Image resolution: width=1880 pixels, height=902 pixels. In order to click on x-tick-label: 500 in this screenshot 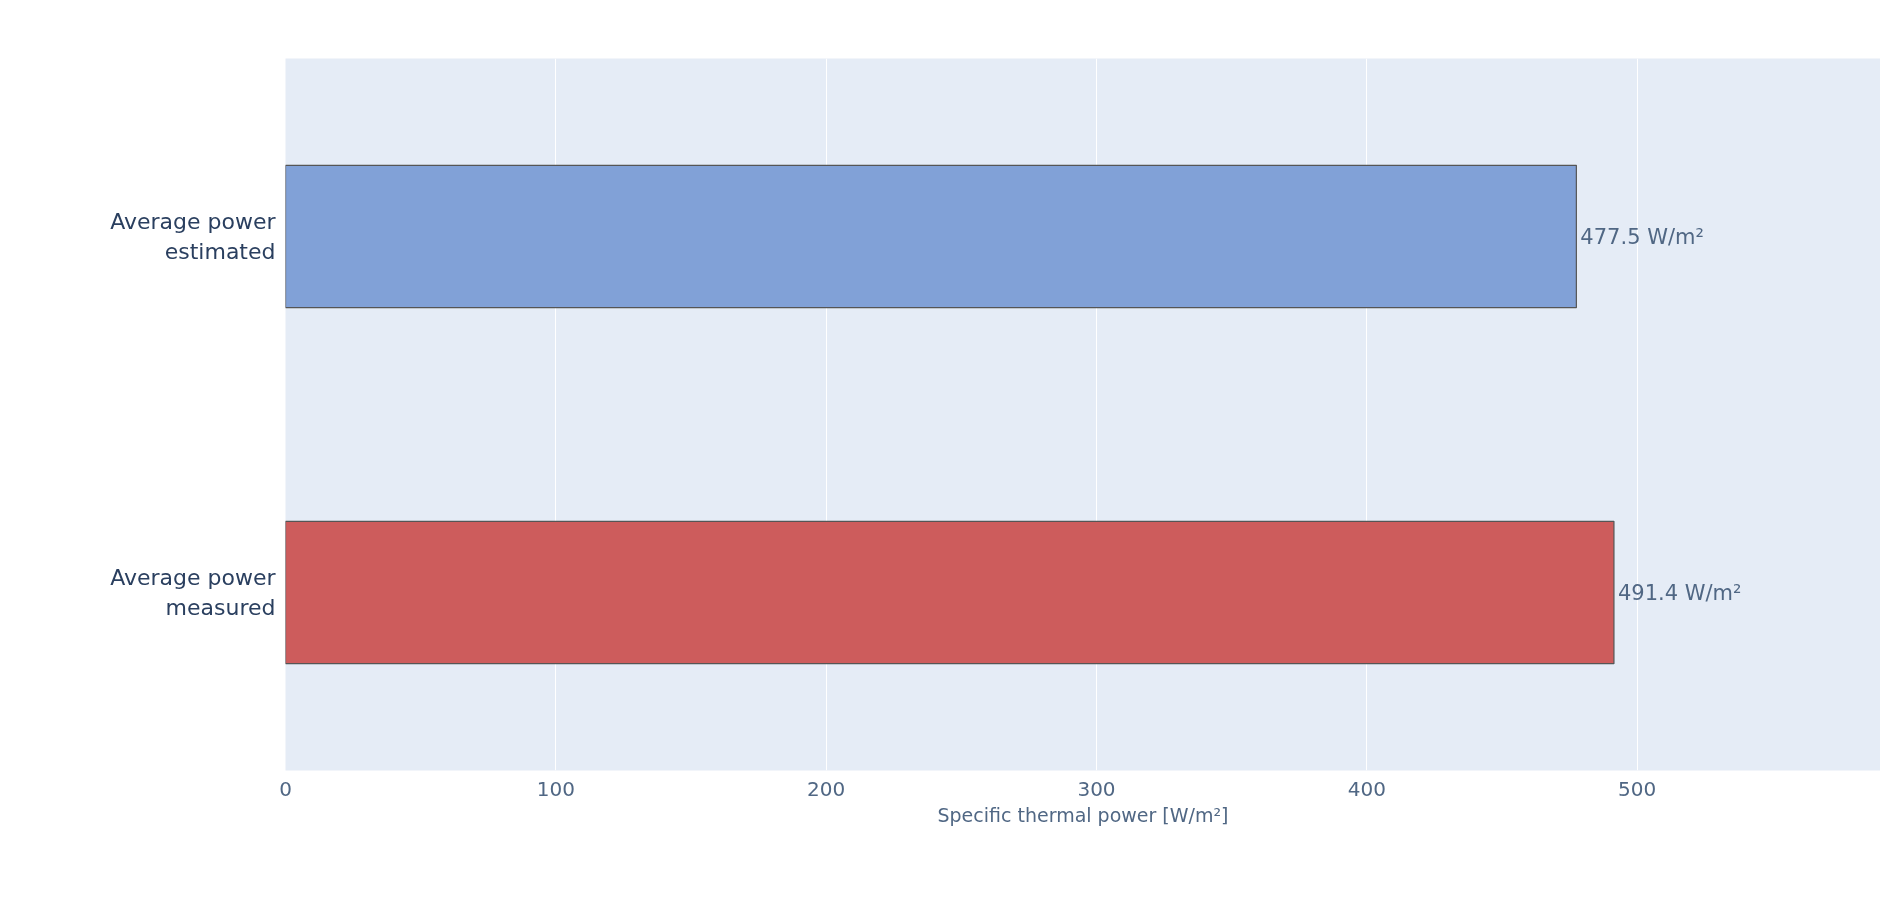, I will do `click(1637, 788)`.